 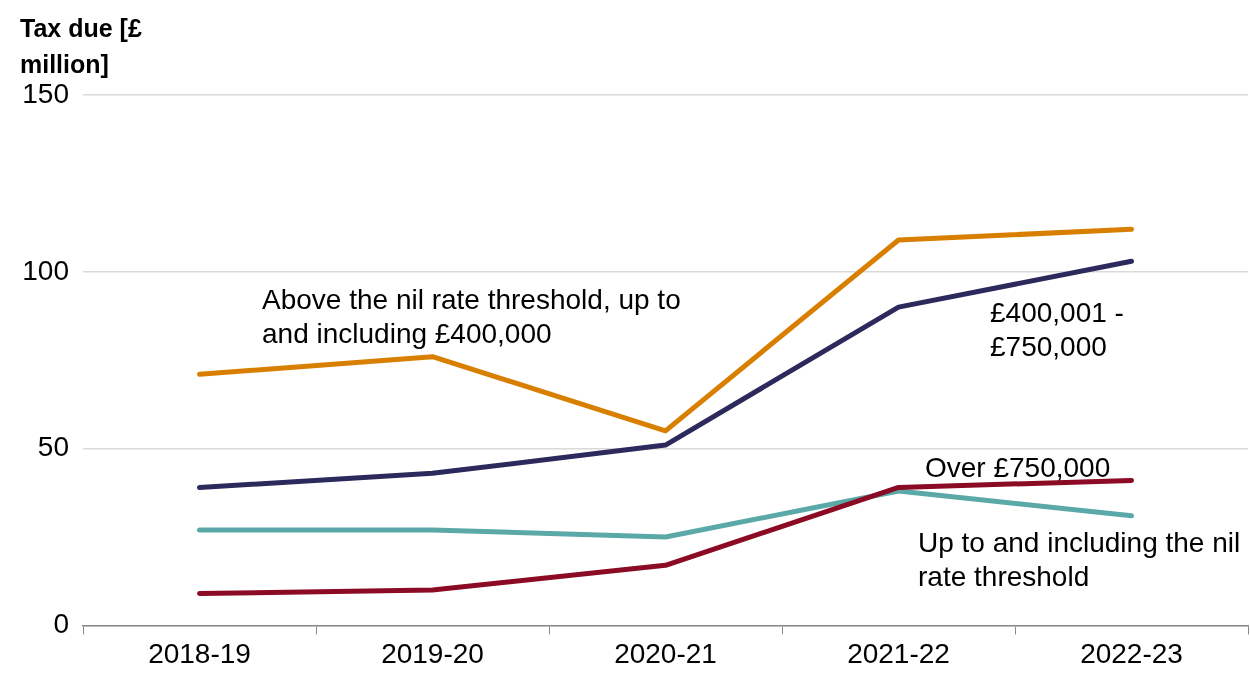 What do you see at coordinates (1018, 467) in the screenshot?
I see `series-label: Over £750,000` at bounding box center [1018, 467].